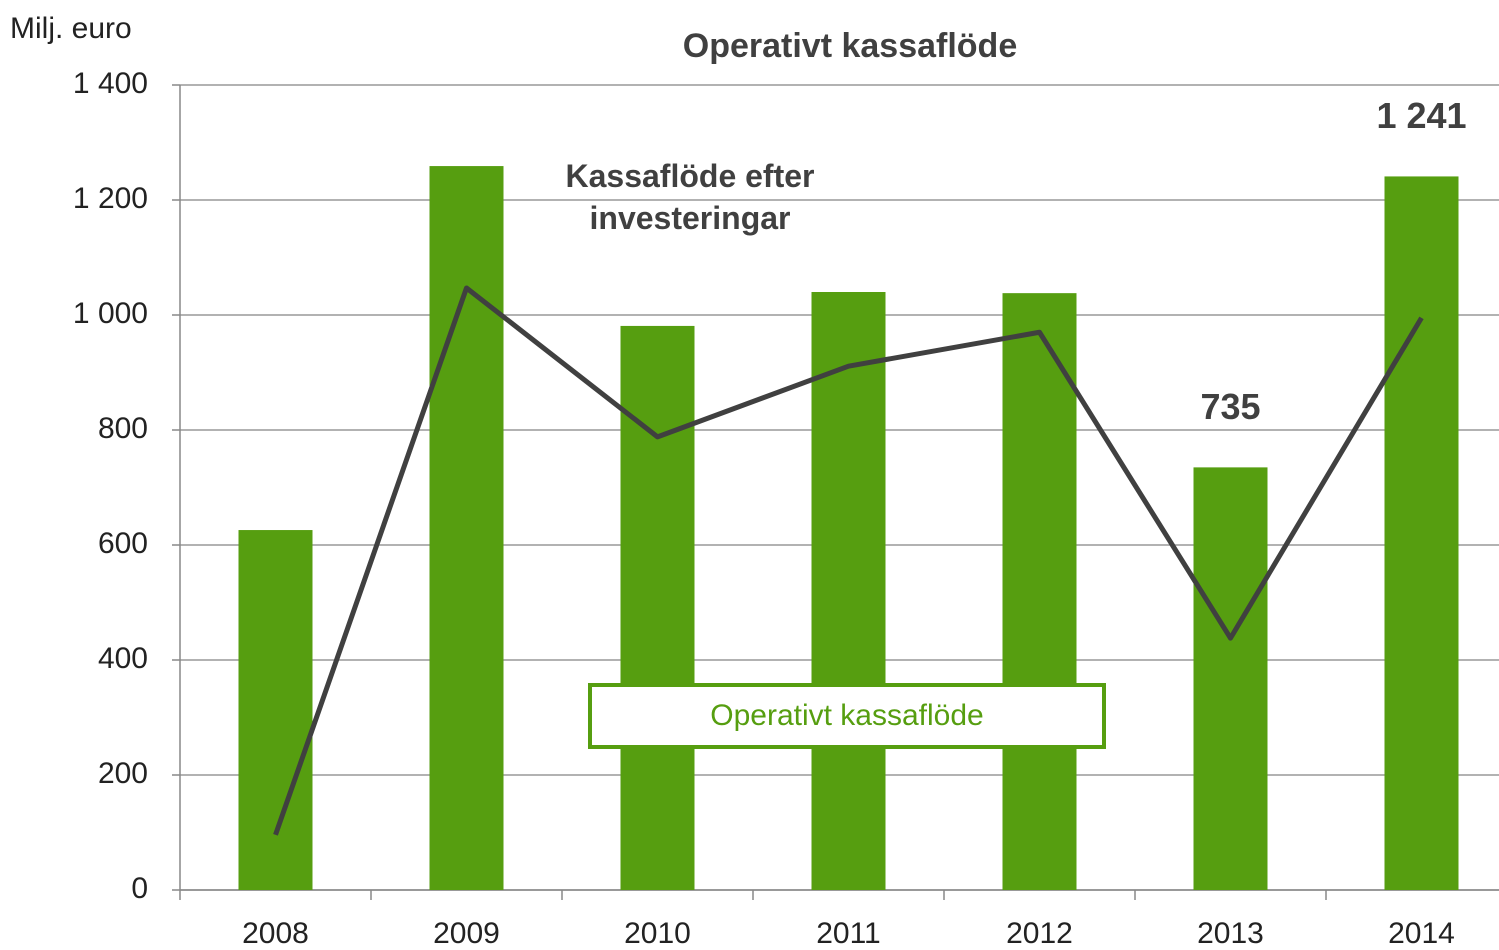 The height and width of the screenshot is (950, 1499). Describe the element at coordinates (123, 773) in the screenshot. I see `y-tick-label: 200` at that location.